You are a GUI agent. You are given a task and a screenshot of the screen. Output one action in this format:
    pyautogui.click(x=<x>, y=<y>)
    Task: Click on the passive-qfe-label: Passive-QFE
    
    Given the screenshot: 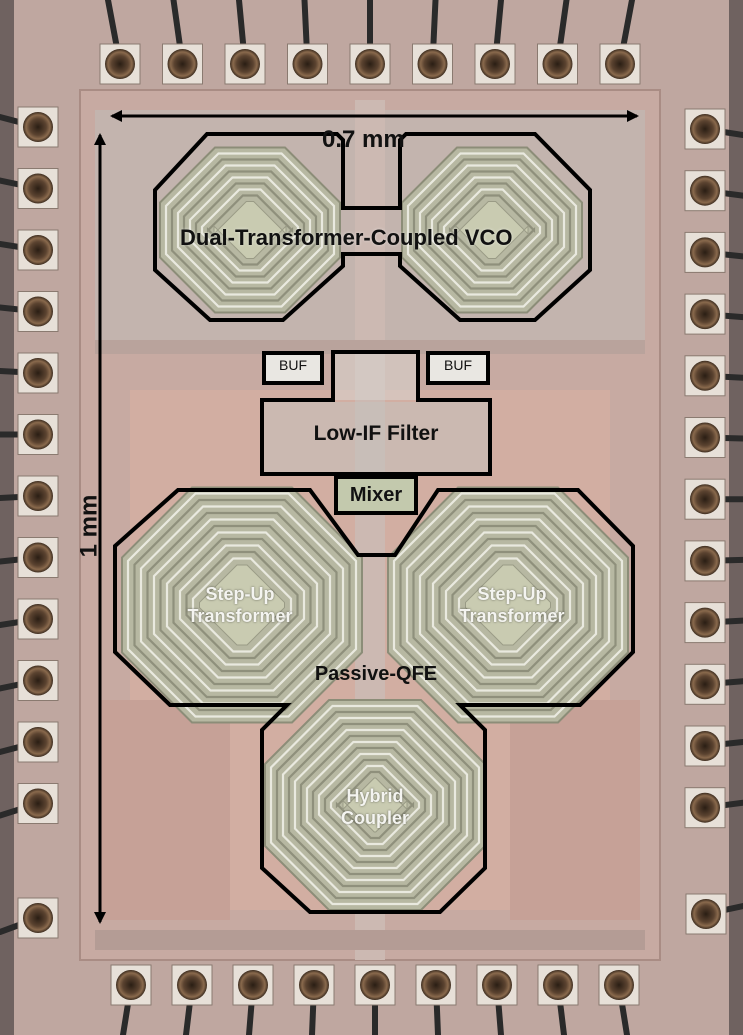 What is the action you would take?
    pyautogui.click(x=376, y=674)
    